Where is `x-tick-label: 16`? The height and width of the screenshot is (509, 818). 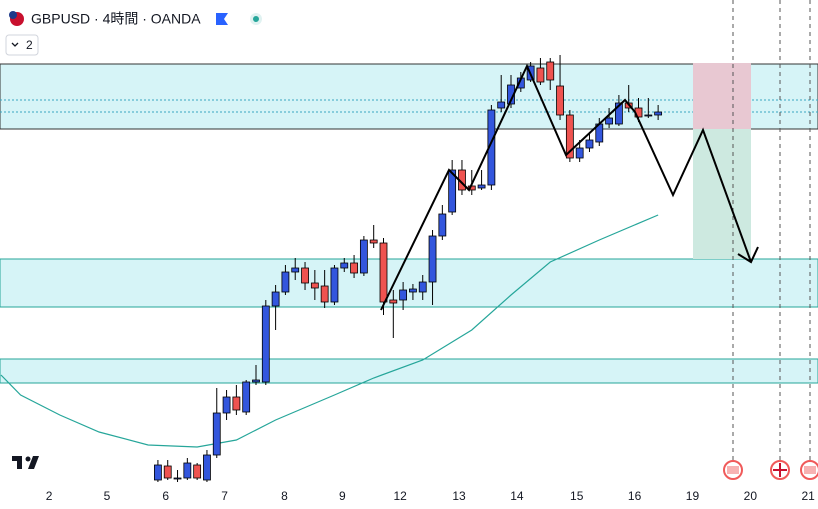 x-tick-label: 16 is located at coordinates (635, 496).